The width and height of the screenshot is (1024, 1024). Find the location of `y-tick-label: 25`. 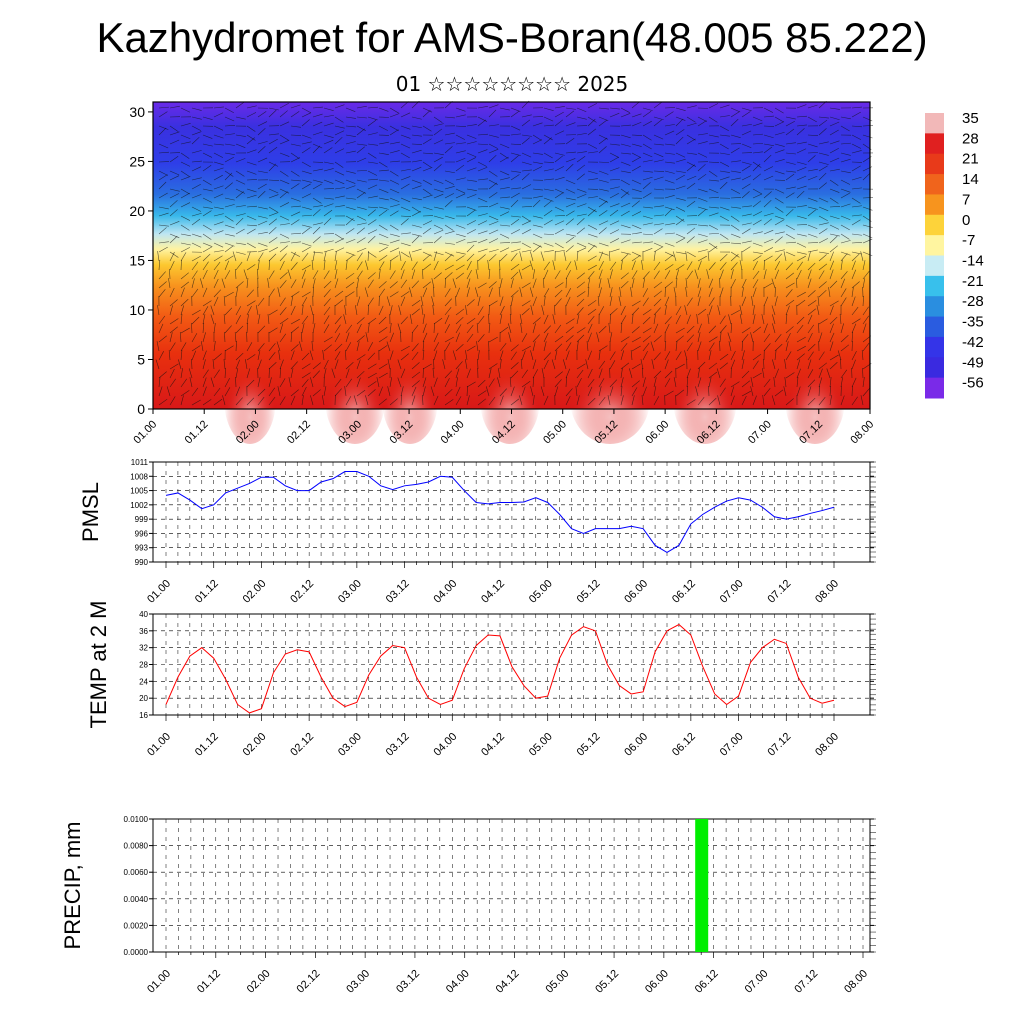

y-tick-label: 25 is located at coordinates (137, 161).